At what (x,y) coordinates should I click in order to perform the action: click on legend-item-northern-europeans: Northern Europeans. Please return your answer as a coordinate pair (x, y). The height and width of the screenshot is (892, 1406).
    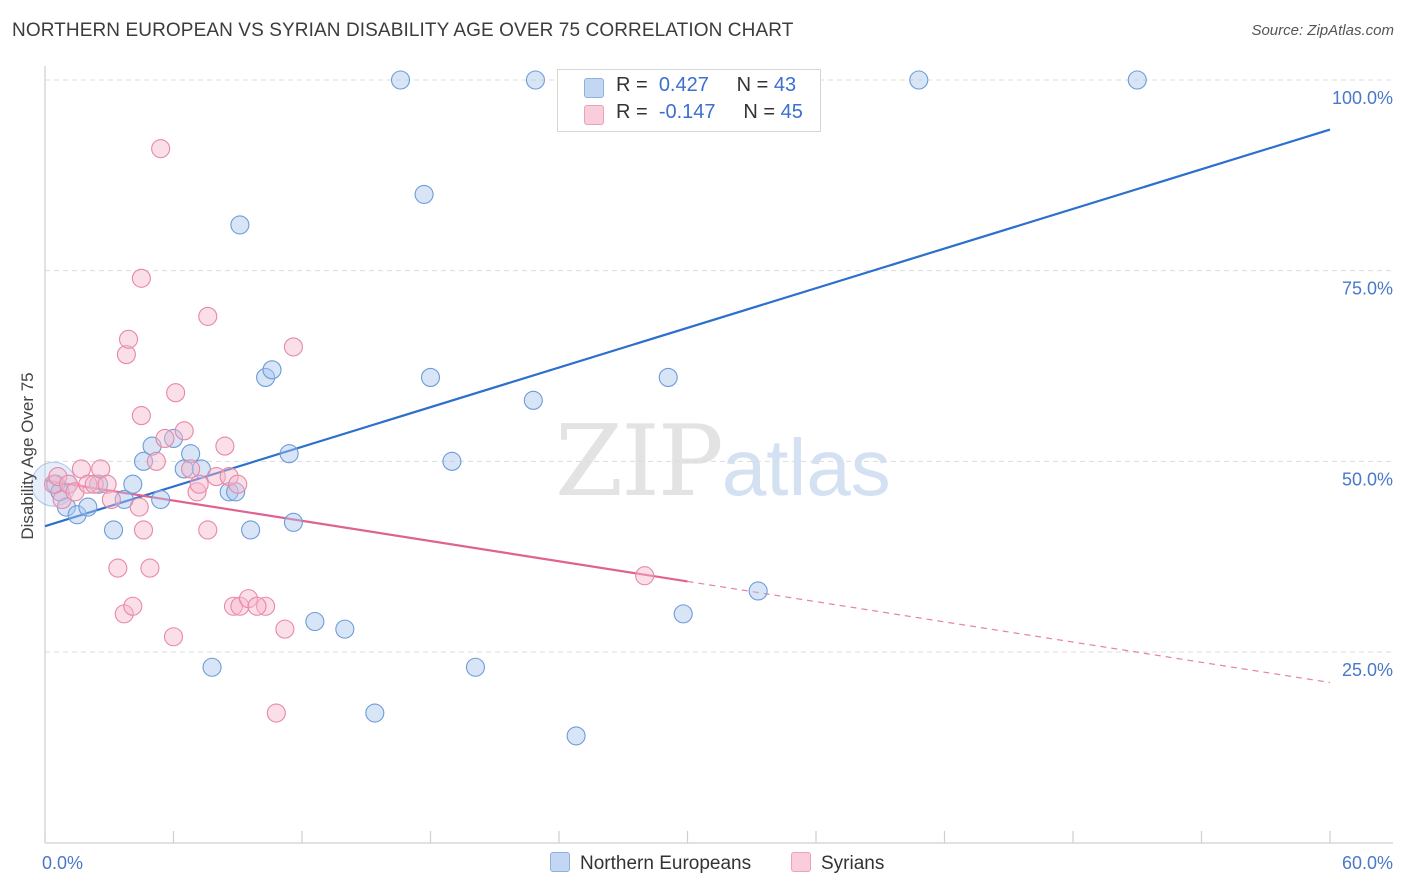
    Looking at the image, I should click on (650, 863).